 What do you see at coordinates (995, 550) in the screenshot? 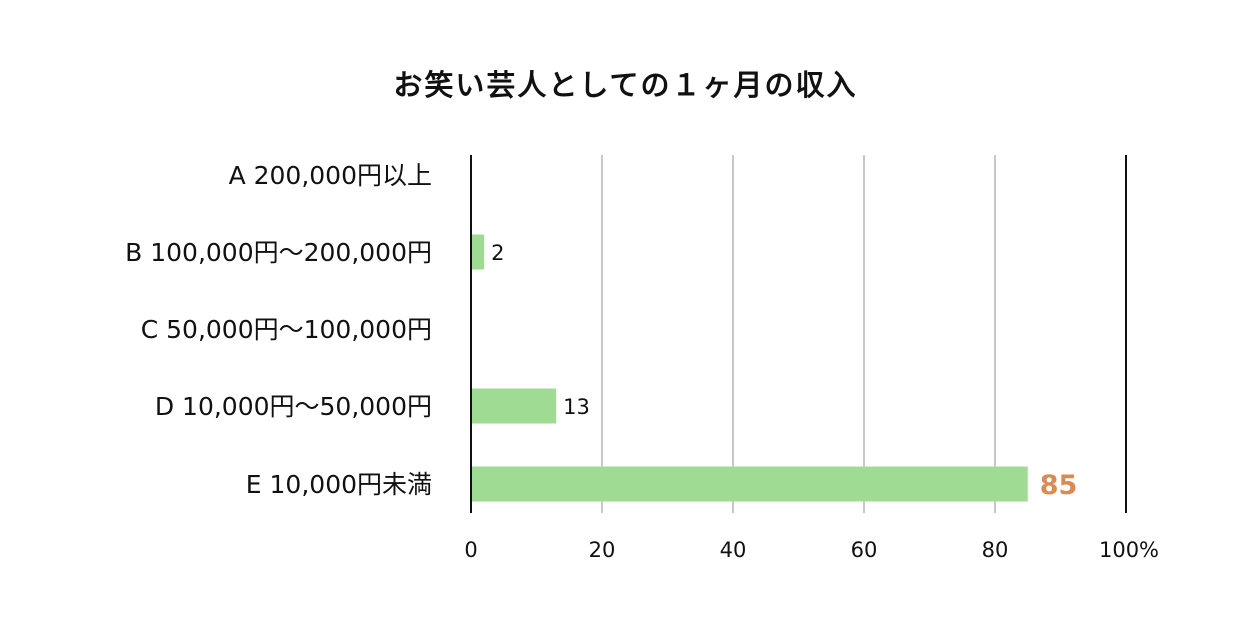
I see `x-tick-label: 80` at bounding box center [995, 550].